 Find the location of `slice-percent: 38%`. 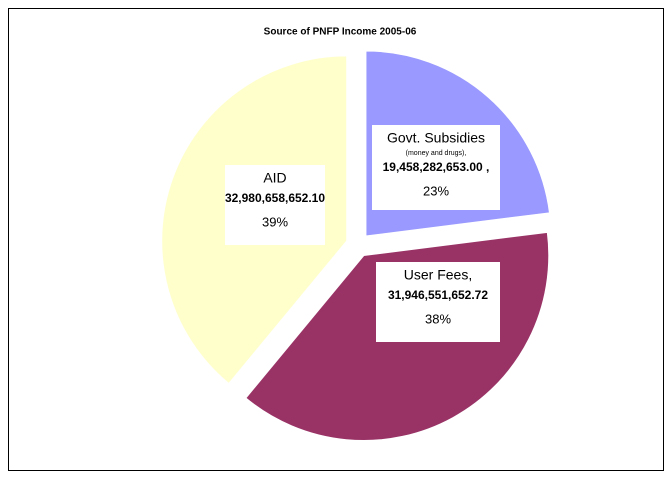

slice-percent: 38% is located at coordinates (438, 318).